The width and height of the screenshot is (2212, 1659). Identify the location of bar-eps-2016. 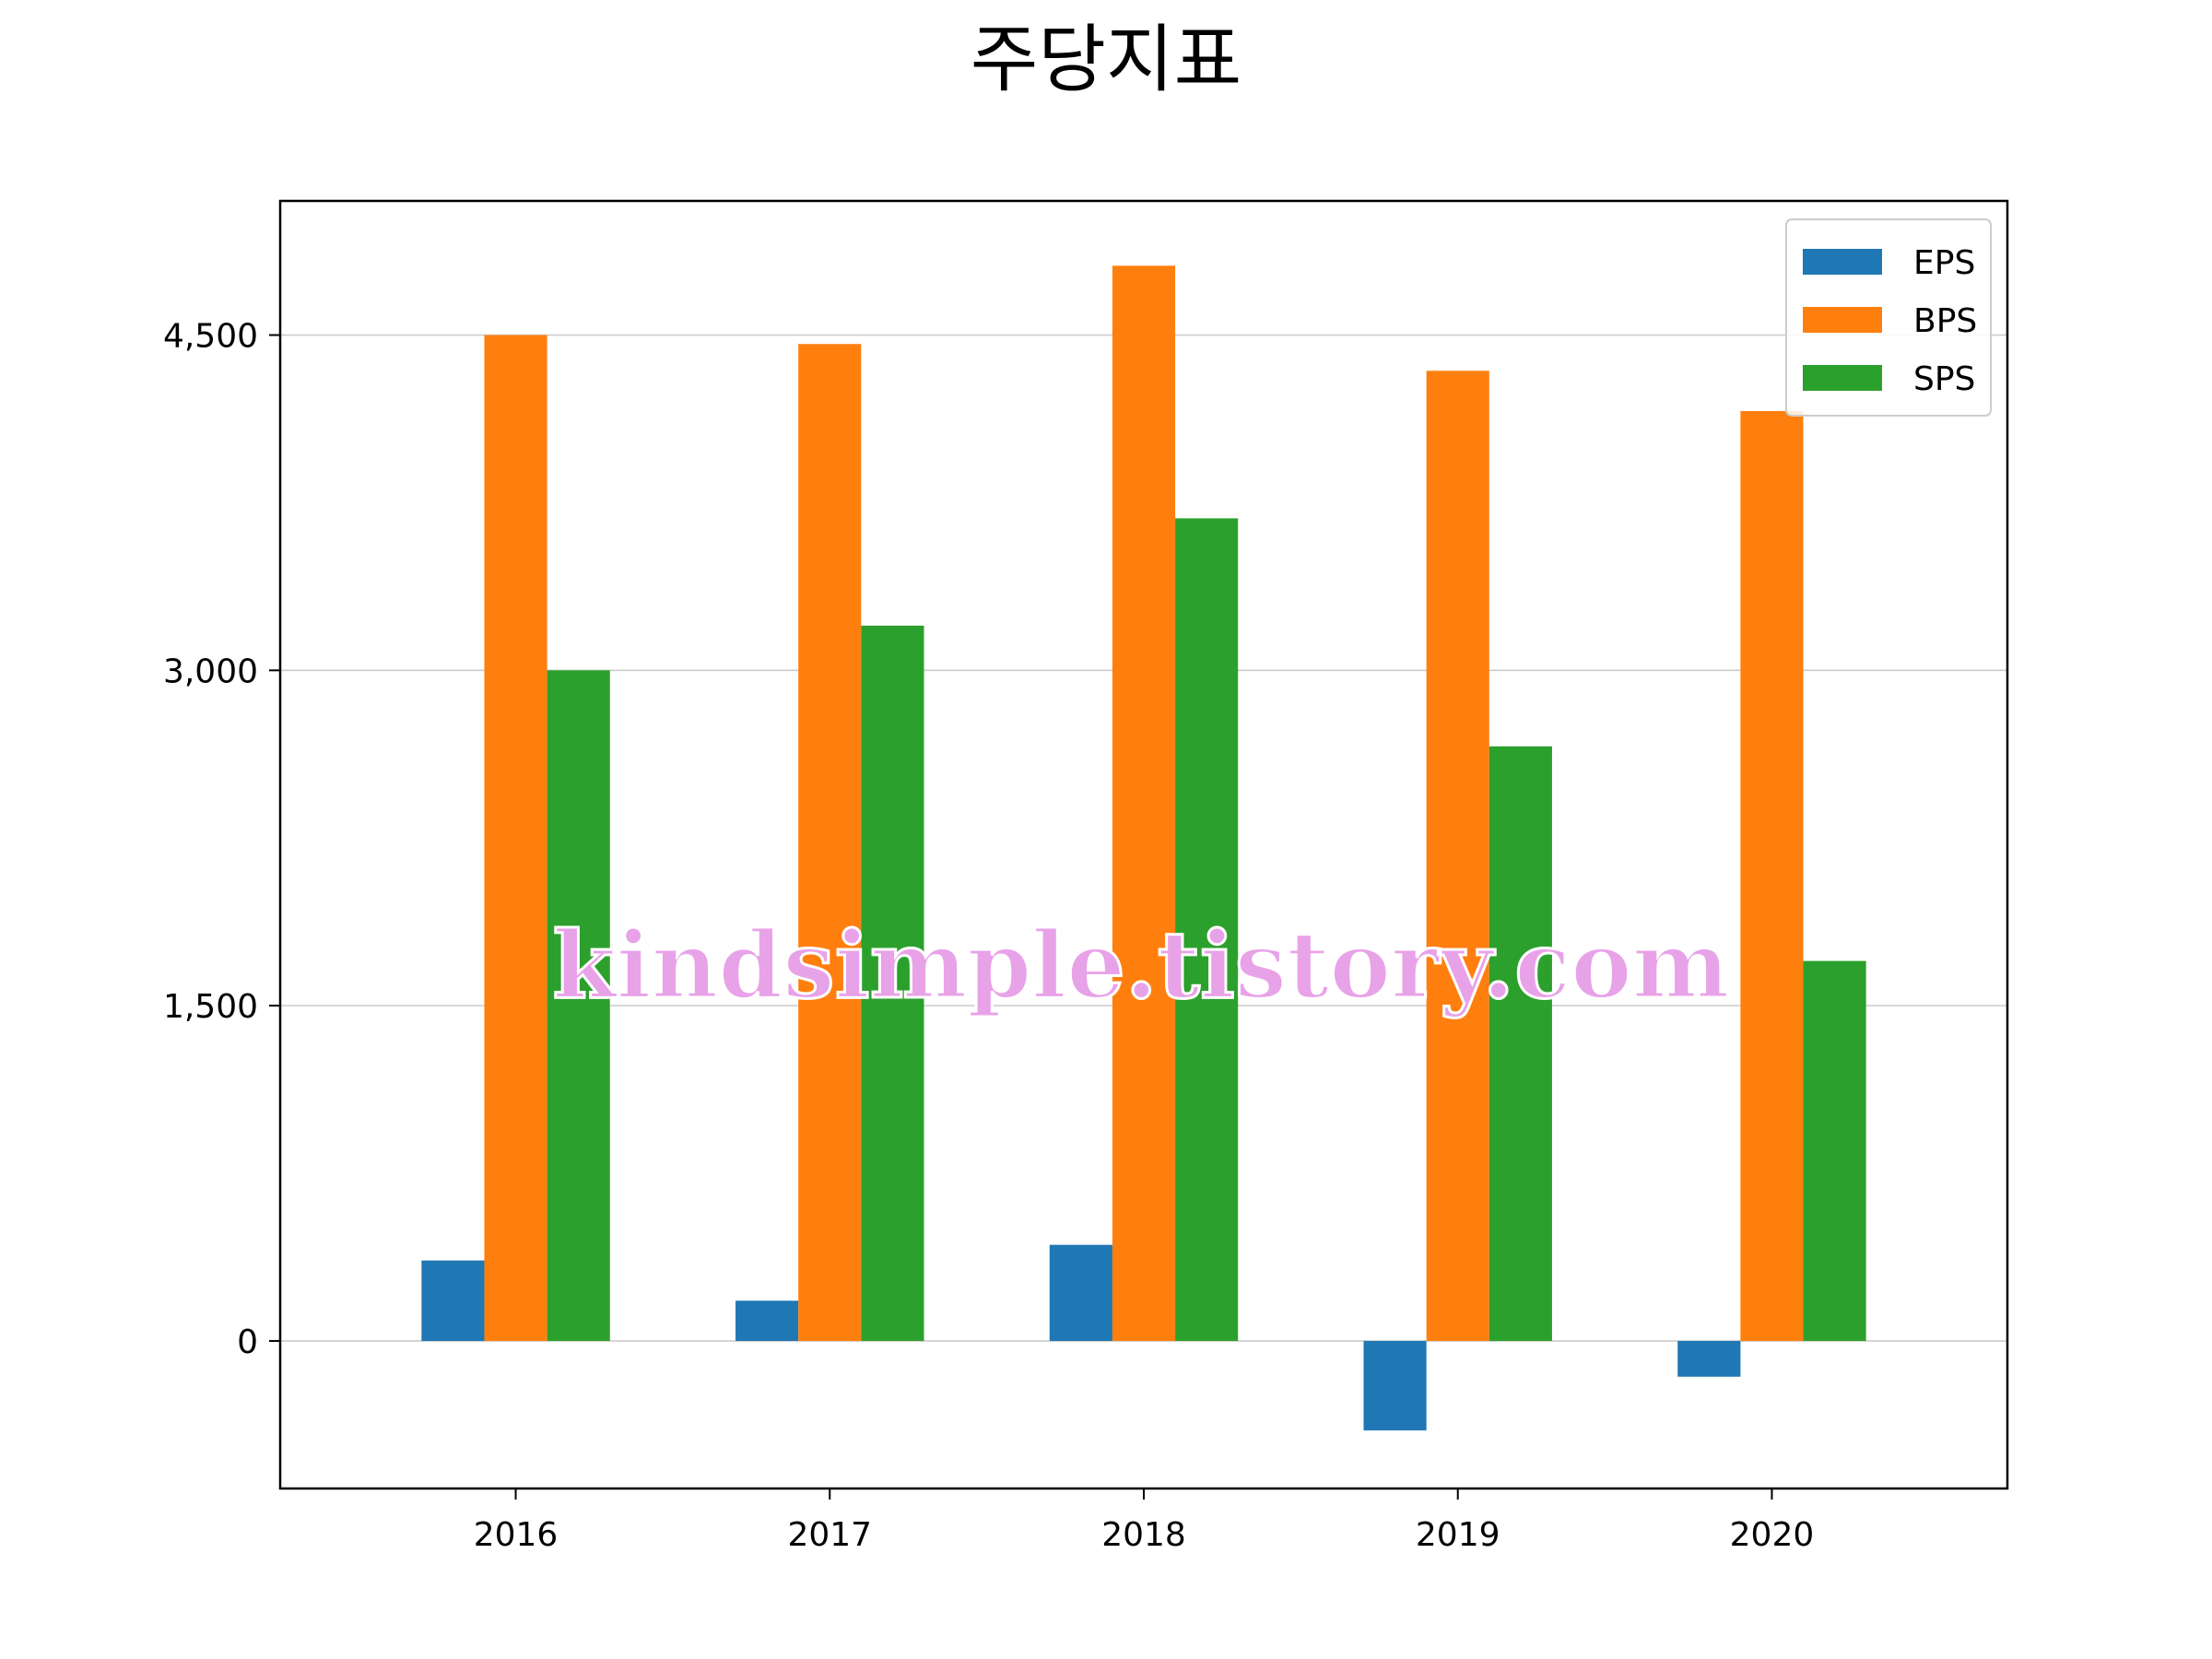
(453, 1300).